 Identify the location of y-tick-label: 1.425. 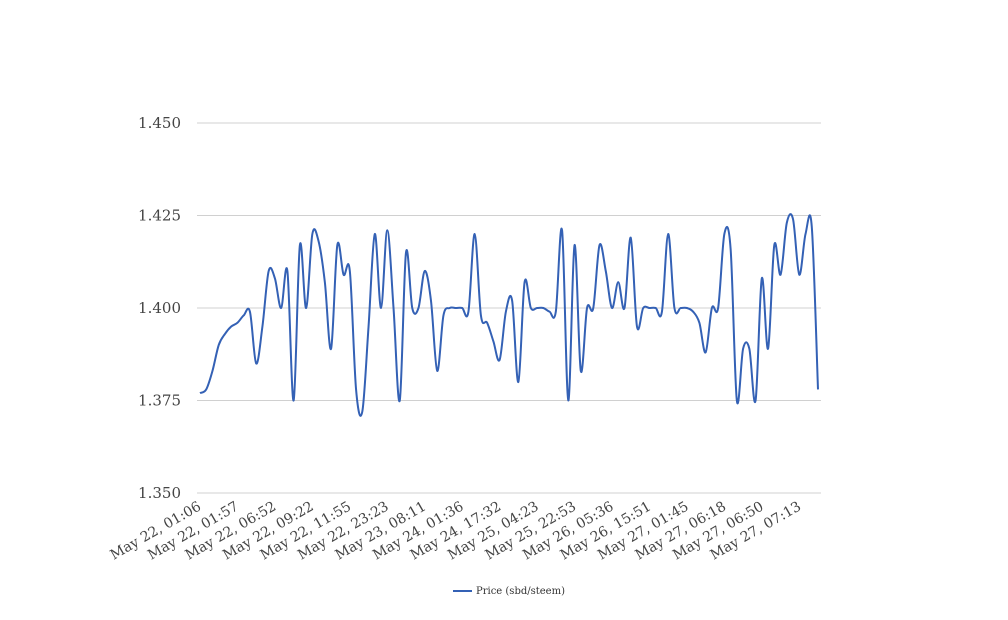
(159, 216).